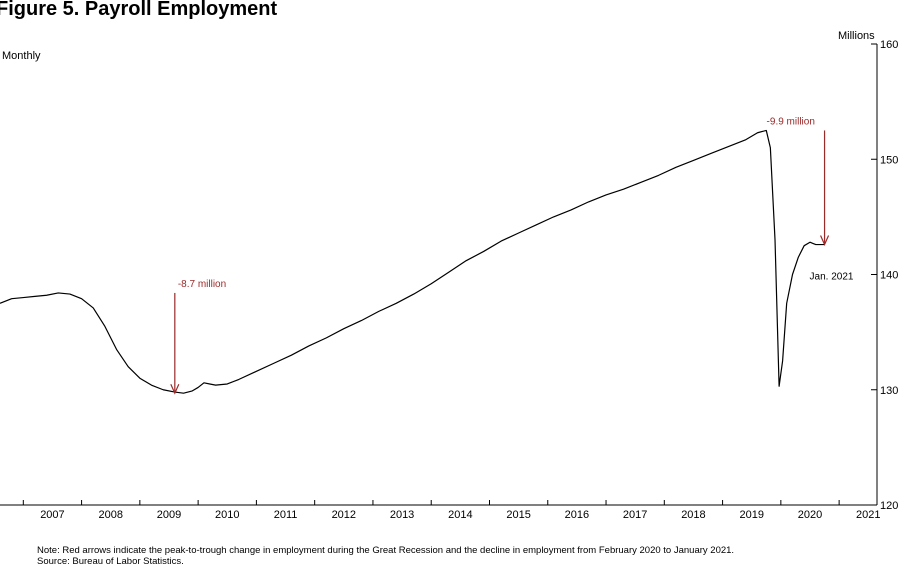 The width and height of the screenshot is (902, 567). I want to click on x-tick-label: 2014, so click(460, 515).